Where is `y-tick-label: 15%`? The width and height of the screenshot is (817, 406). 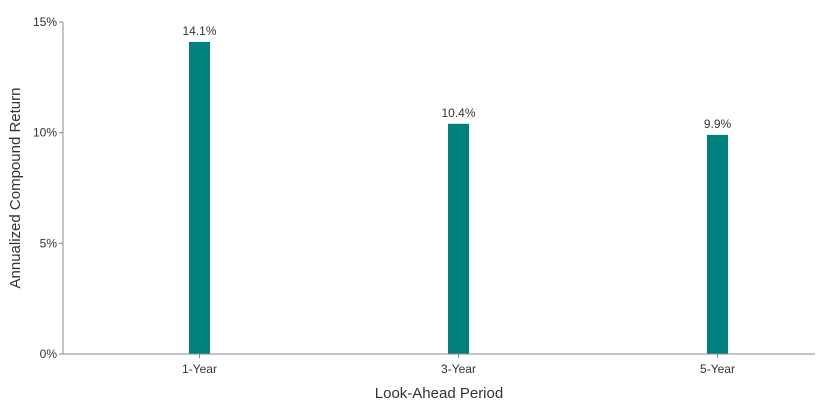
y-tick-label: 15% is located at coordinates (45, 22).